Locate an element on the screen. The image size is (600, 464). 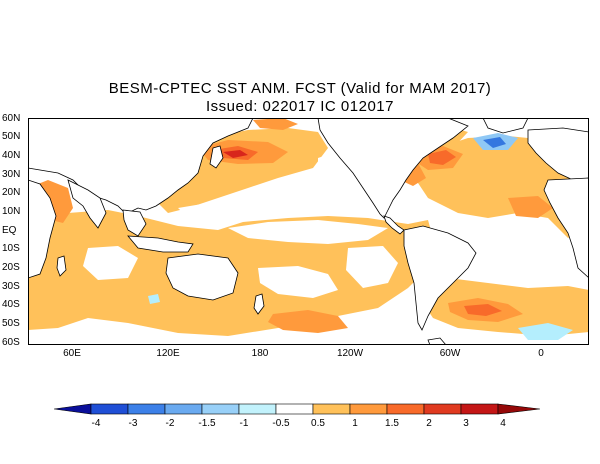
se-asia-landmass is located at coordinates (134, 223).